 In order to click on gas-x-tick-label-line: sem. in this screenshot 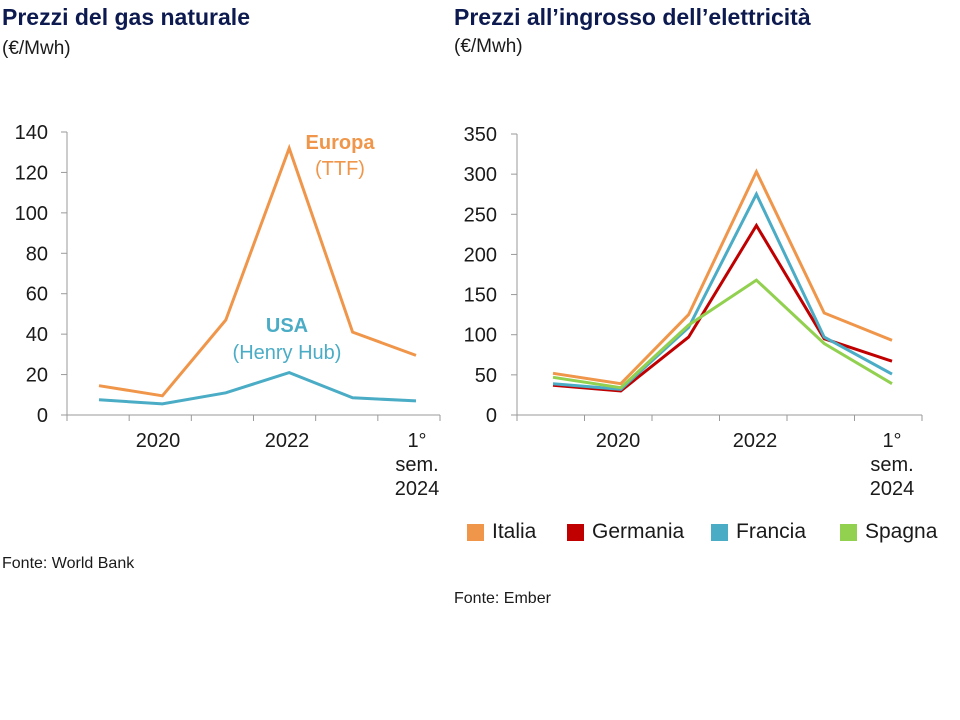, I will do `click(416, 465)`.